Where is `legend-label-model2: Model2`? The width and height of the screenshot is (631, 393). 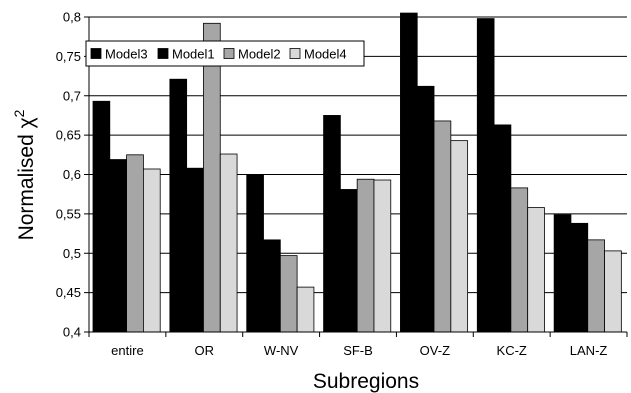 legend-label-model2: Model2 is located at coordinates (259, 54).